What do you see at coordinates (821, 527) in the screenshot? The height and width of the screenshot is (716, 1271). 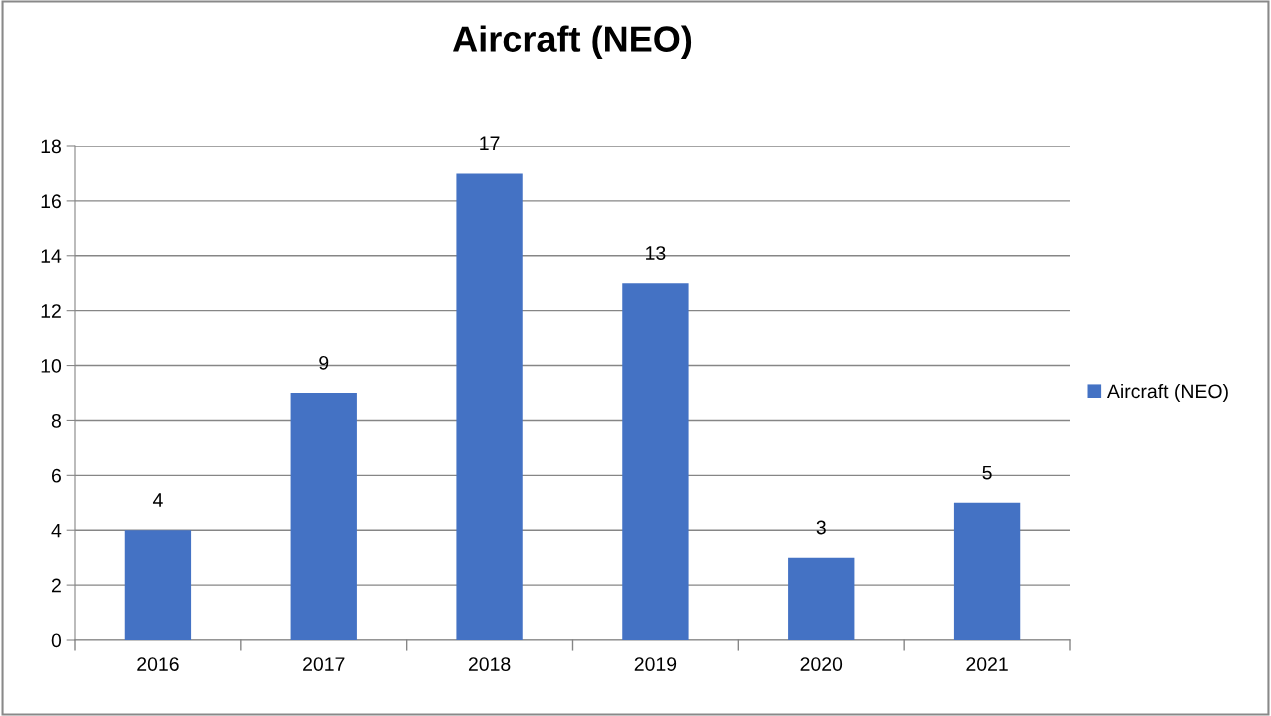 I see `data-label: 3` at bounding box center [821, 527].